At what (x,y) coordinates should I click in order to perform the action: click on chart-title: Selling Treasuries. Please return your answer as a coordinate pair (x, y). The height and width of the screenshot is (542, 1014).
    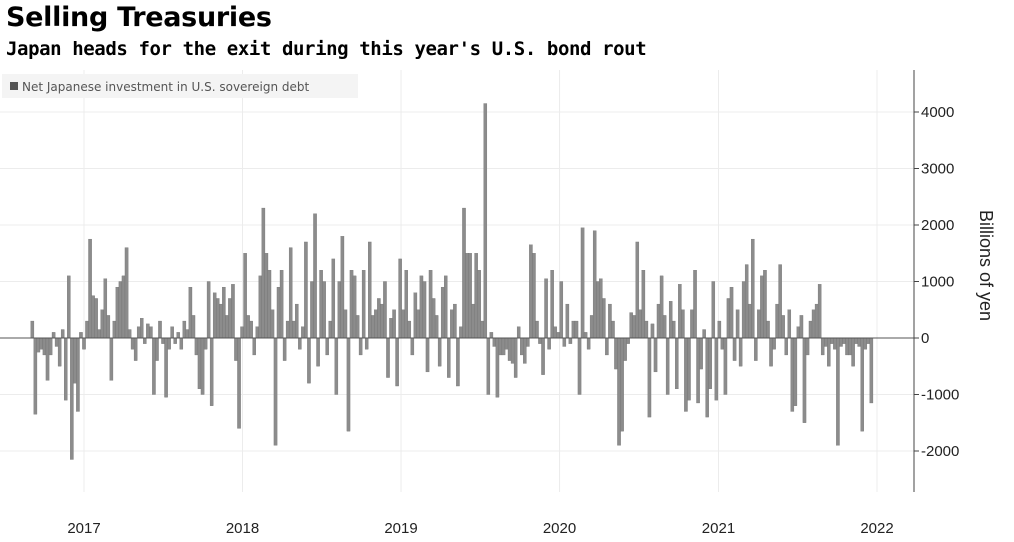
    Looking at the image, I should click on (139, 17).